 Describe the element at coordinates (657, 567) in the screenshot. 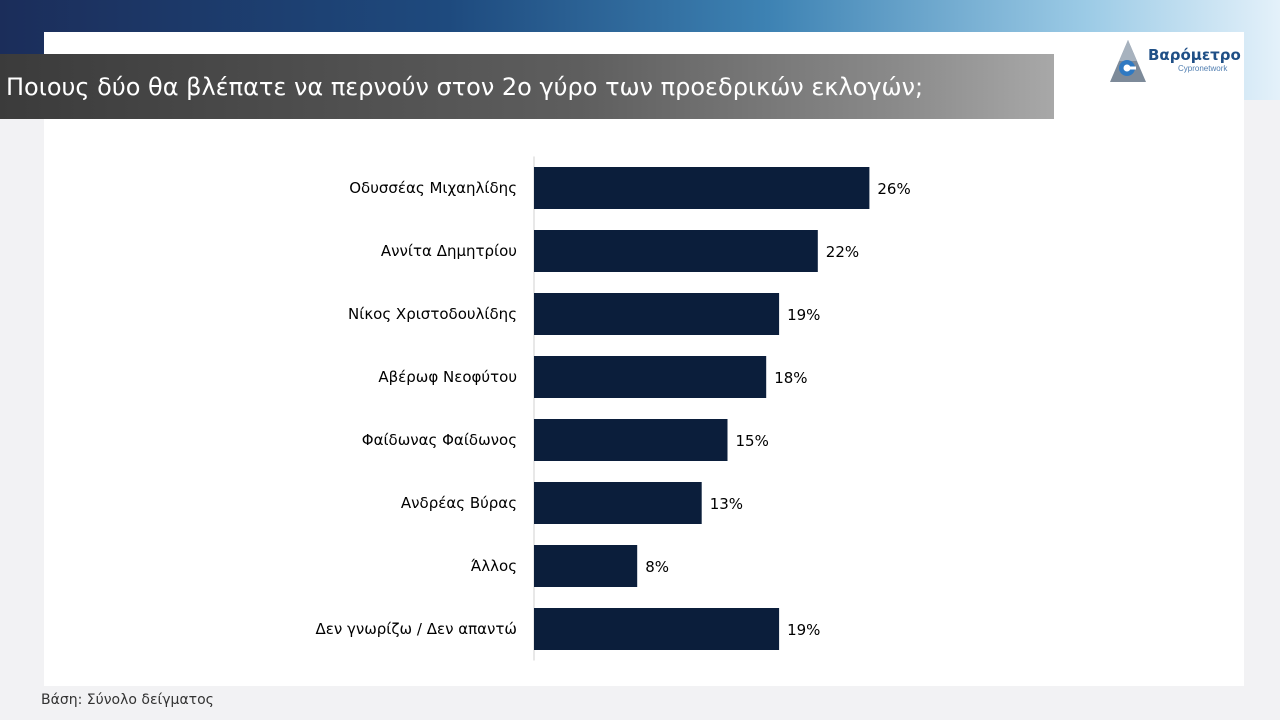

I see `value-label: 8%` at that location.